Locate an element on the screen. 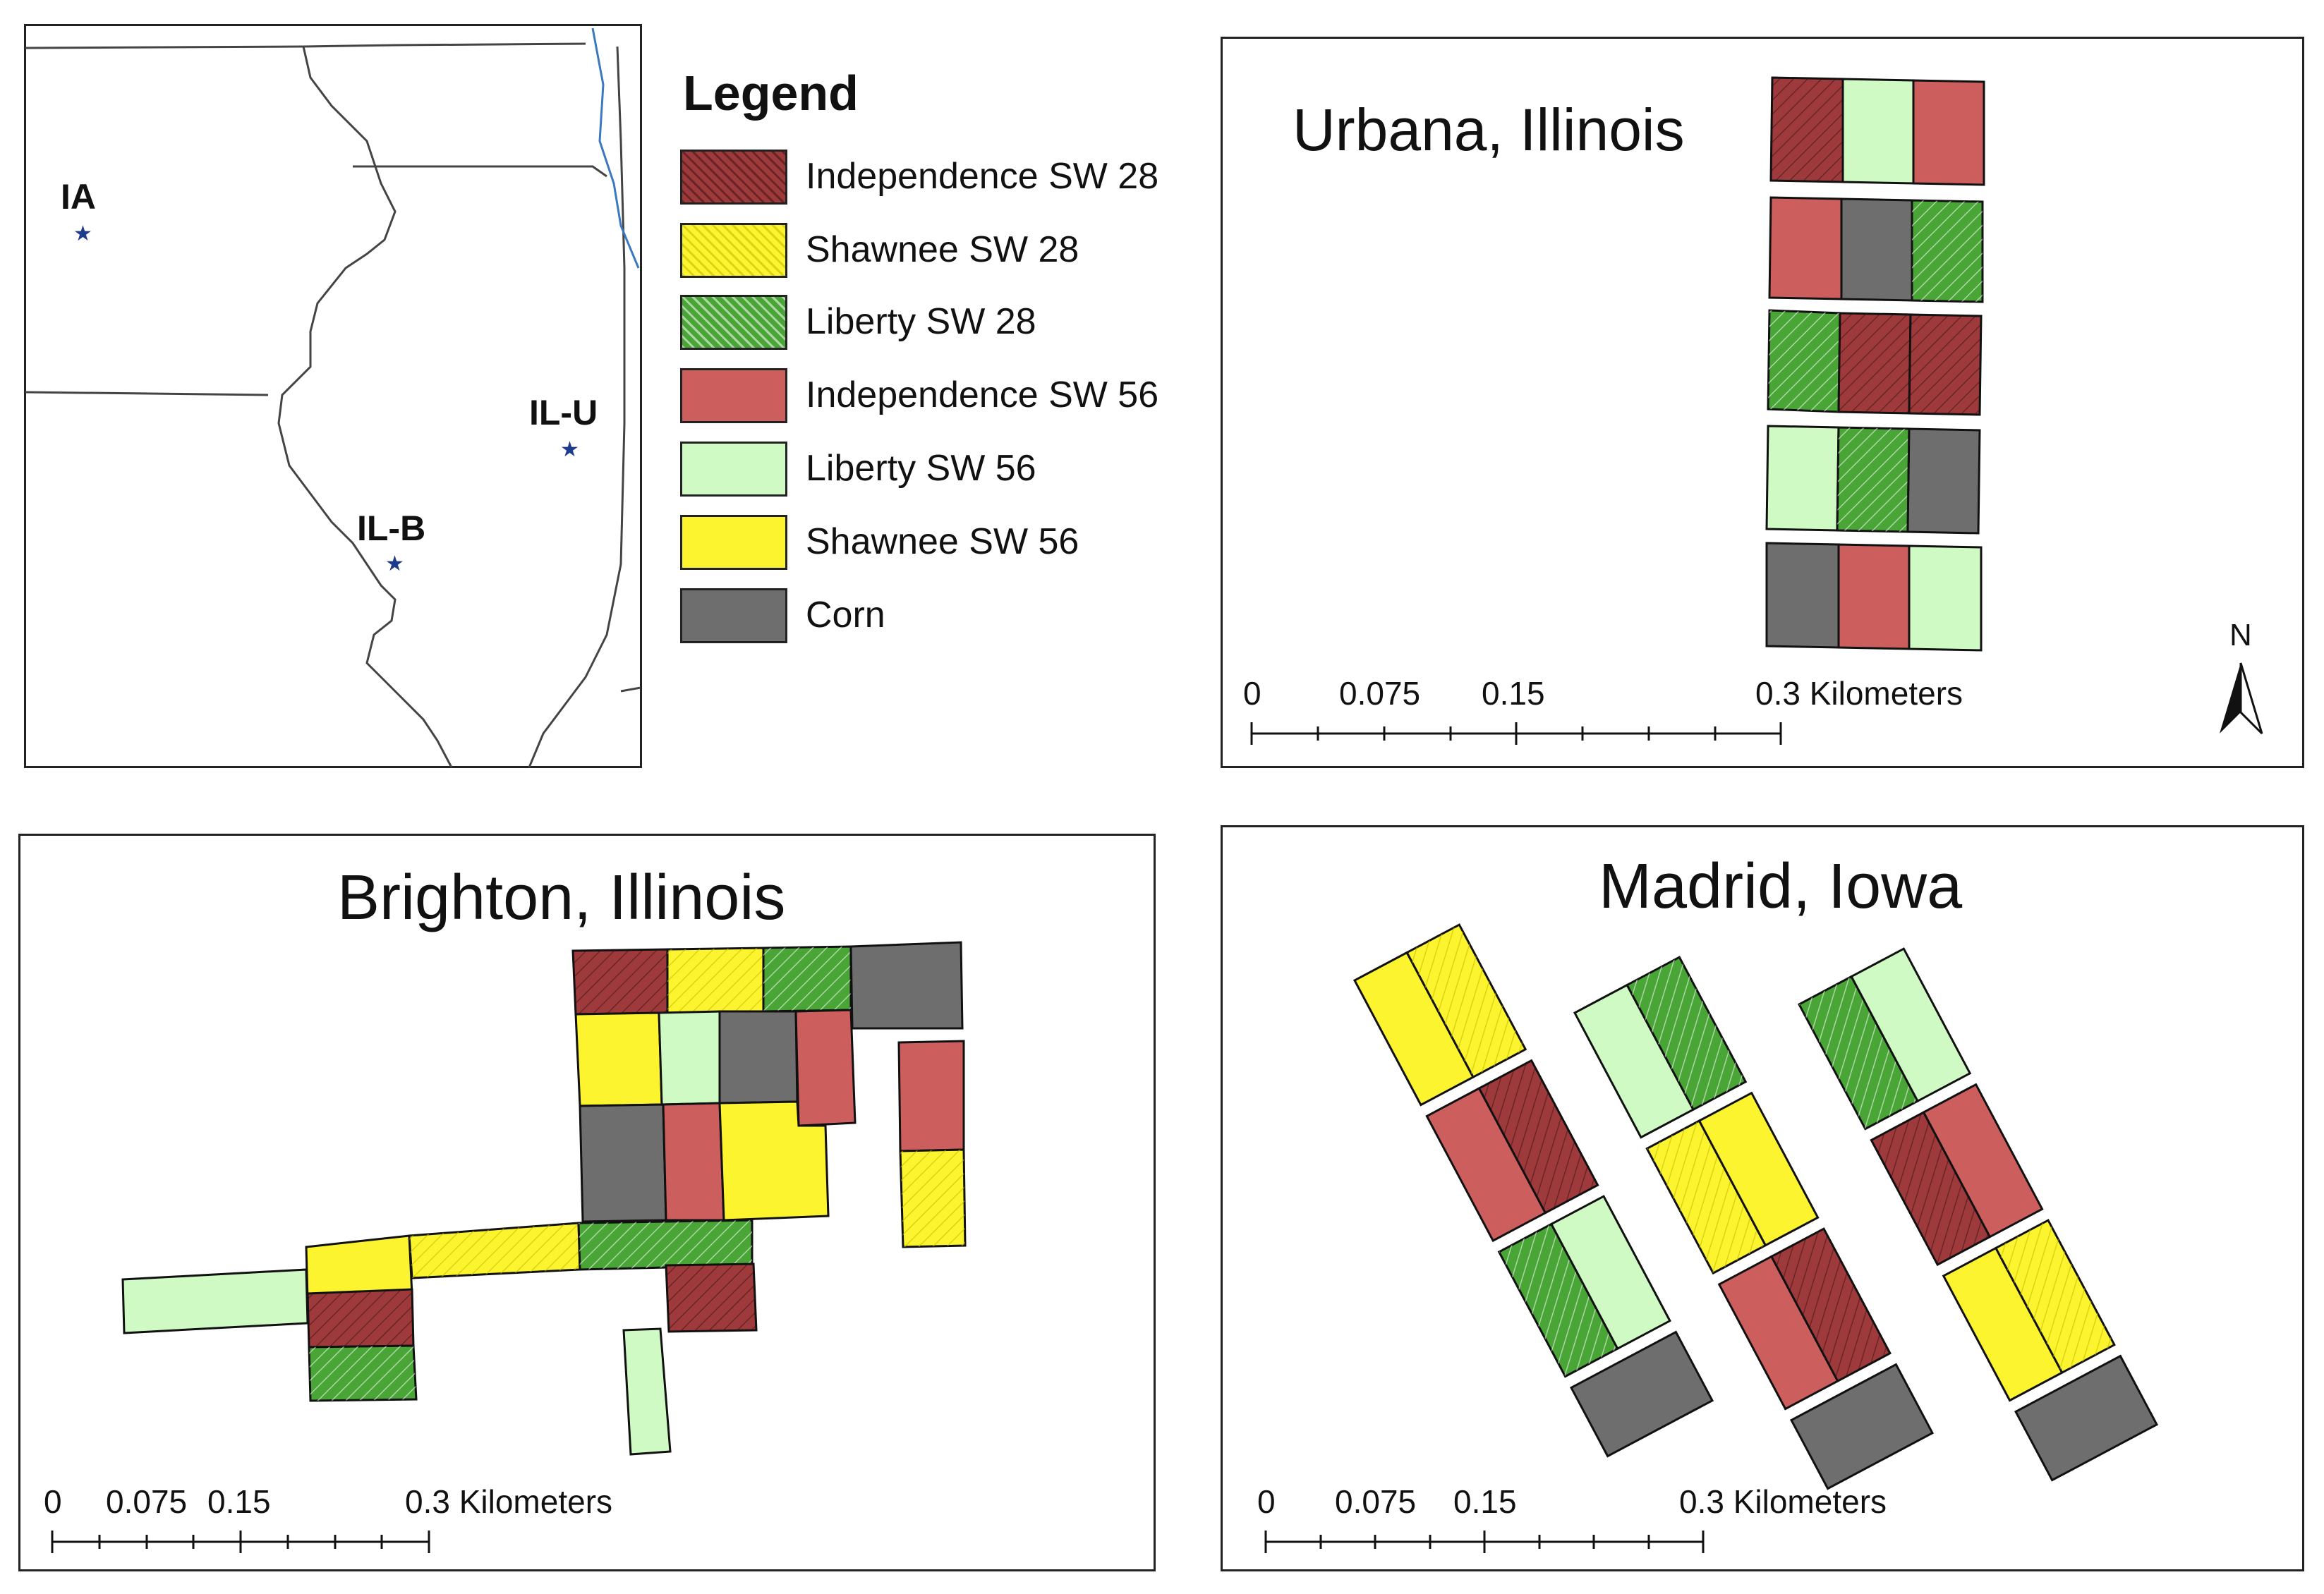 Image resolution: width=2324 pixels, height=1594 pixels. legend-title: Legend is located at coordinates (771, 94).